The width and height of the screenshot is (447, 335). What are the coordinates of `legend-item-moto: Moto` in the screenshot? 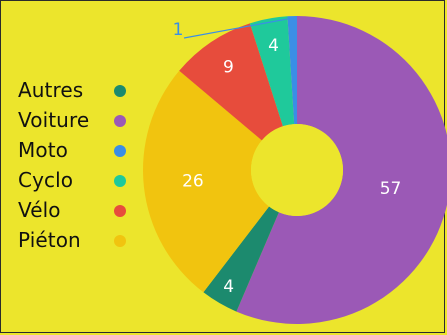 It's located at (77, 153).